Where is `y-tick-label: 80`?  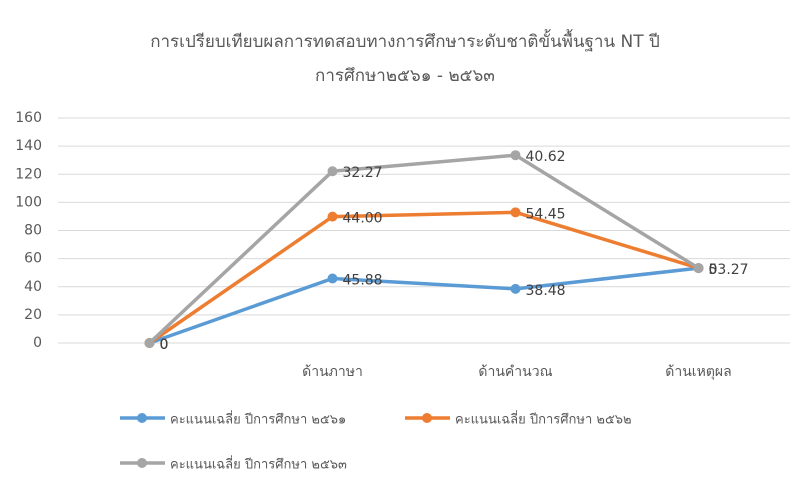 y-tick-label: 80 is located at coordinates (33, 231).